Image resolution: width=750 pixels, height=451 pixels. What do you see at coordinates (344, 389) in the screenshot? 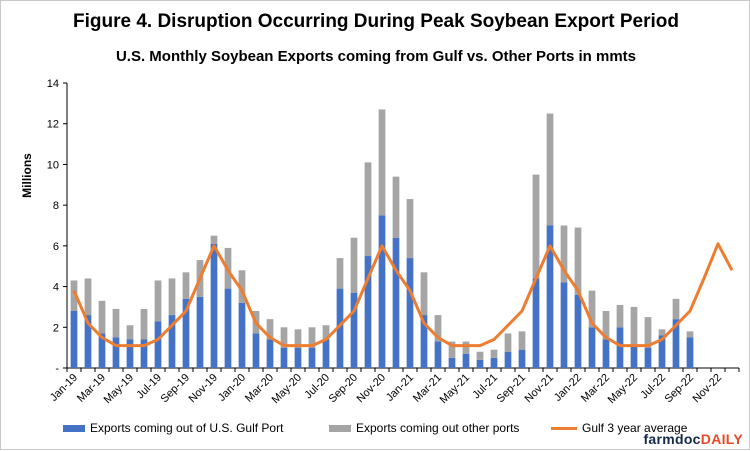
I see `x-tick-label: Sep-20` at bounding box center [344, 389].